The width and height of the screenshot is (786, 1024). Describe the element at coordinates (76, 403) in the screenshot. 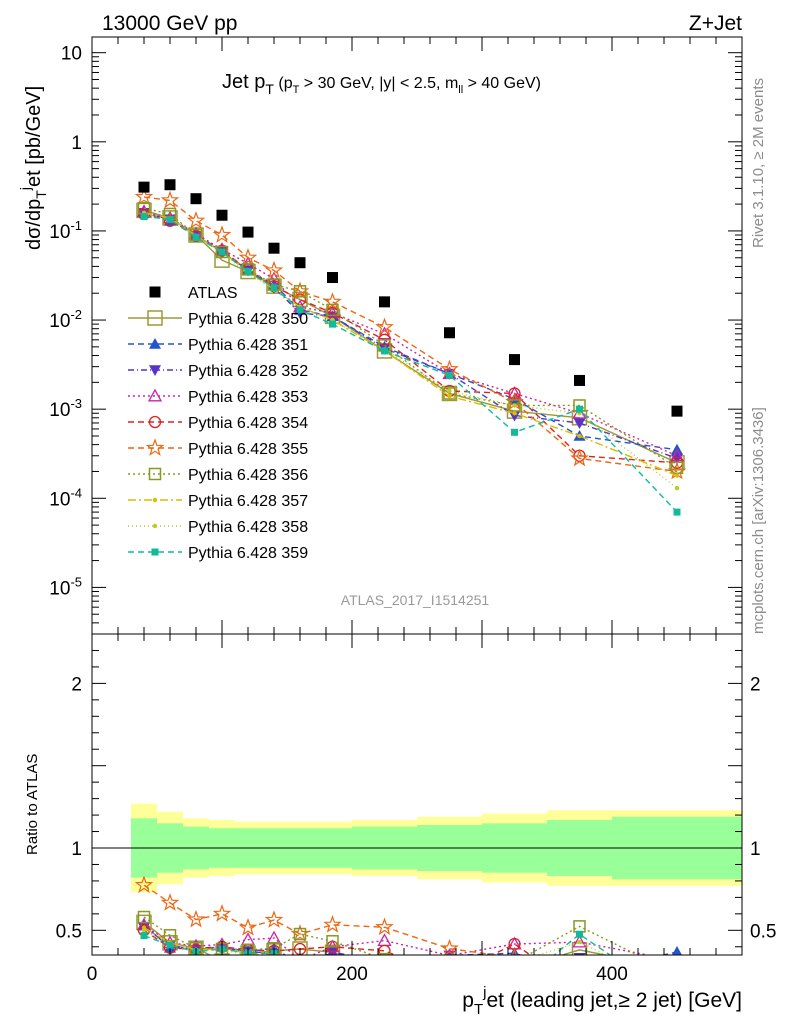

I see `y-tick-exp: -3` at that location.